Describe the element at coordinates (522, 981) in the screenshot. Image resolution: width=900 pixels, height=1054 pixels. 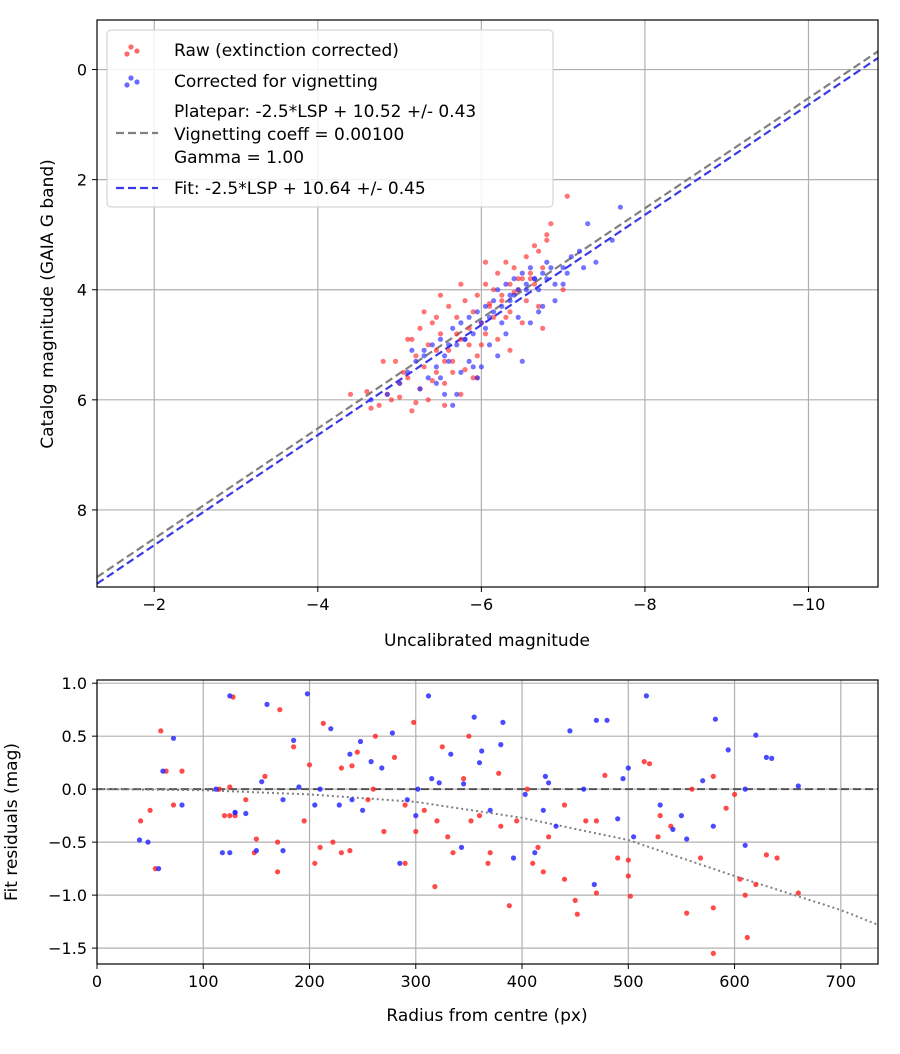
I see `x-tick-label: 400` at that location.